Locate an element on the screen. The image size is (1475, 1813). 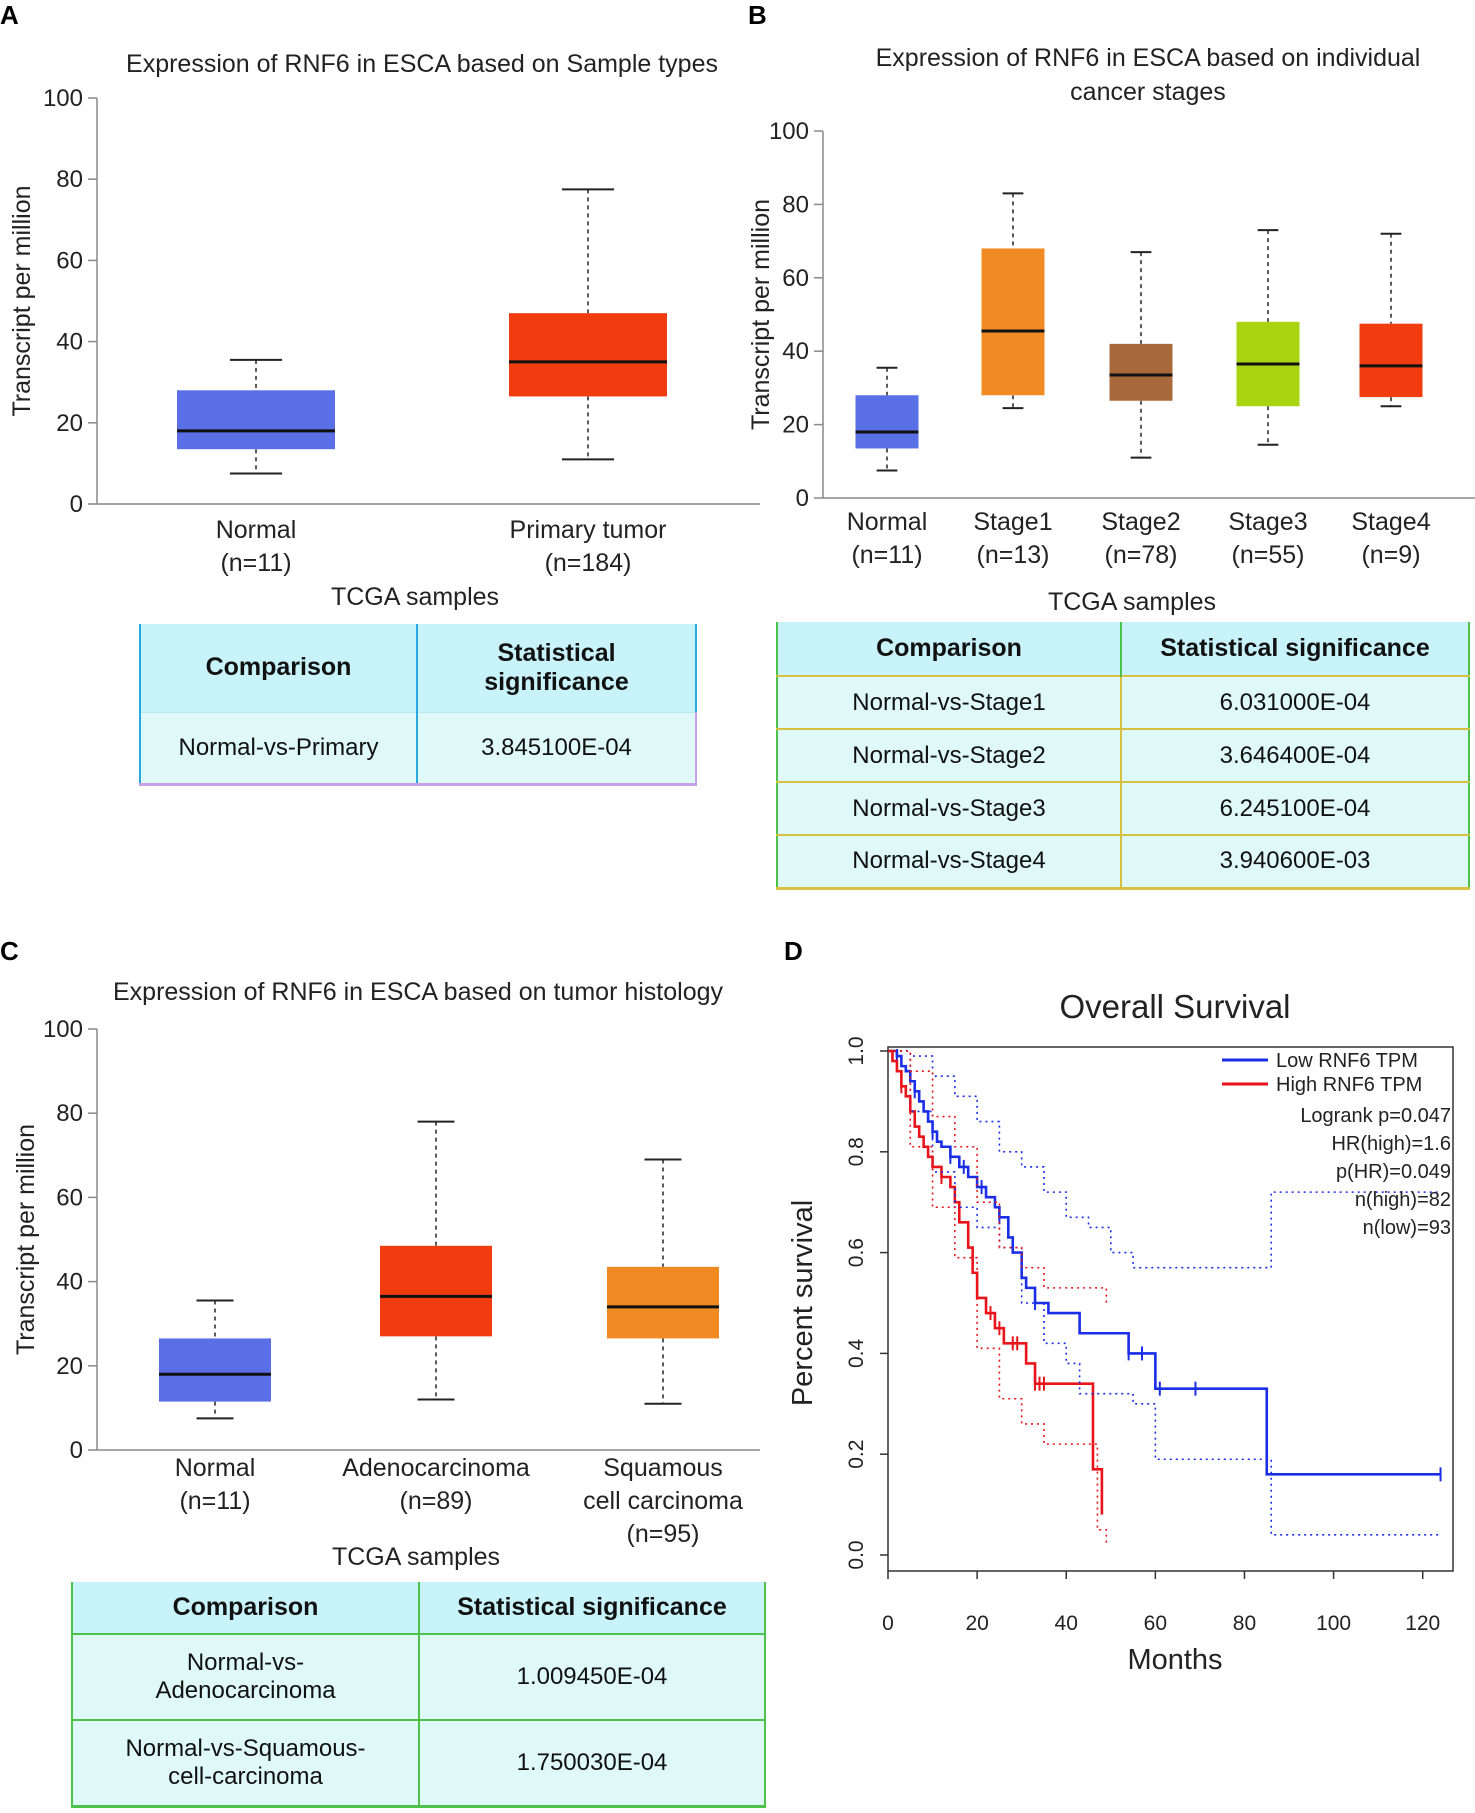
km-y-tick-label: 0.8 is located at coordinates (856, 1151).